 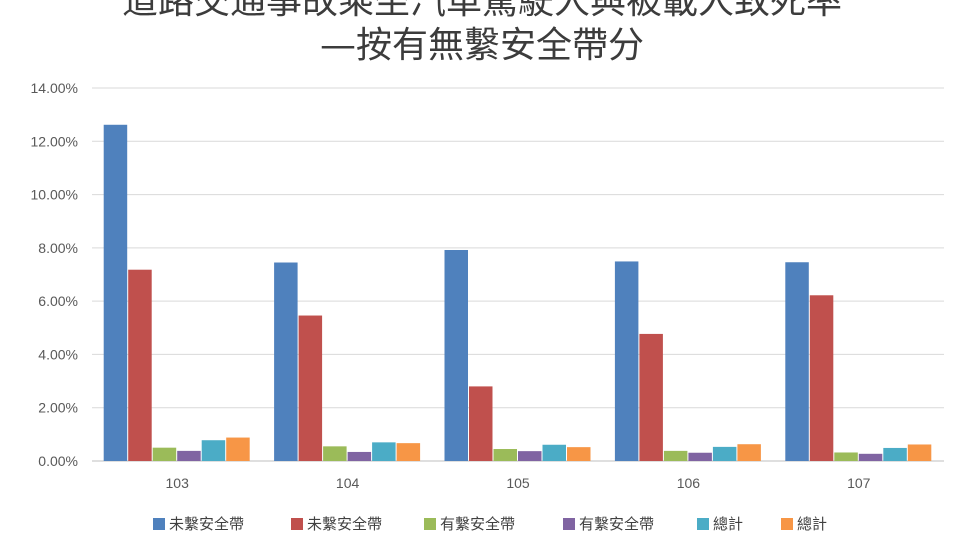 I want to click on x-tick-label: 105, so click(x=518, y=483).